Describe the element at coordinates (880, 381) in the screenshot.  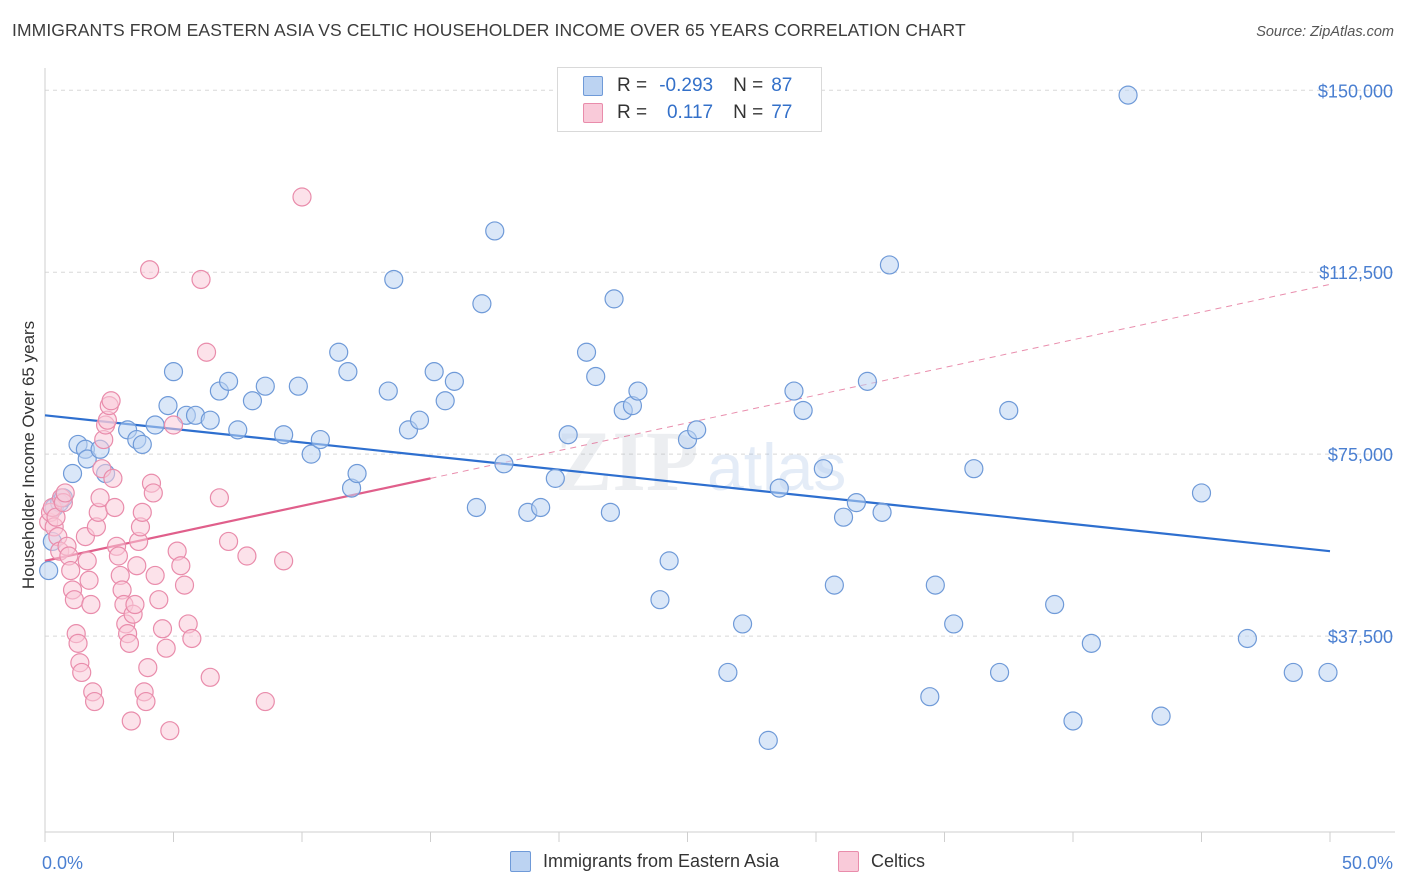
I see `trend-line-celtics-projection` at that location.